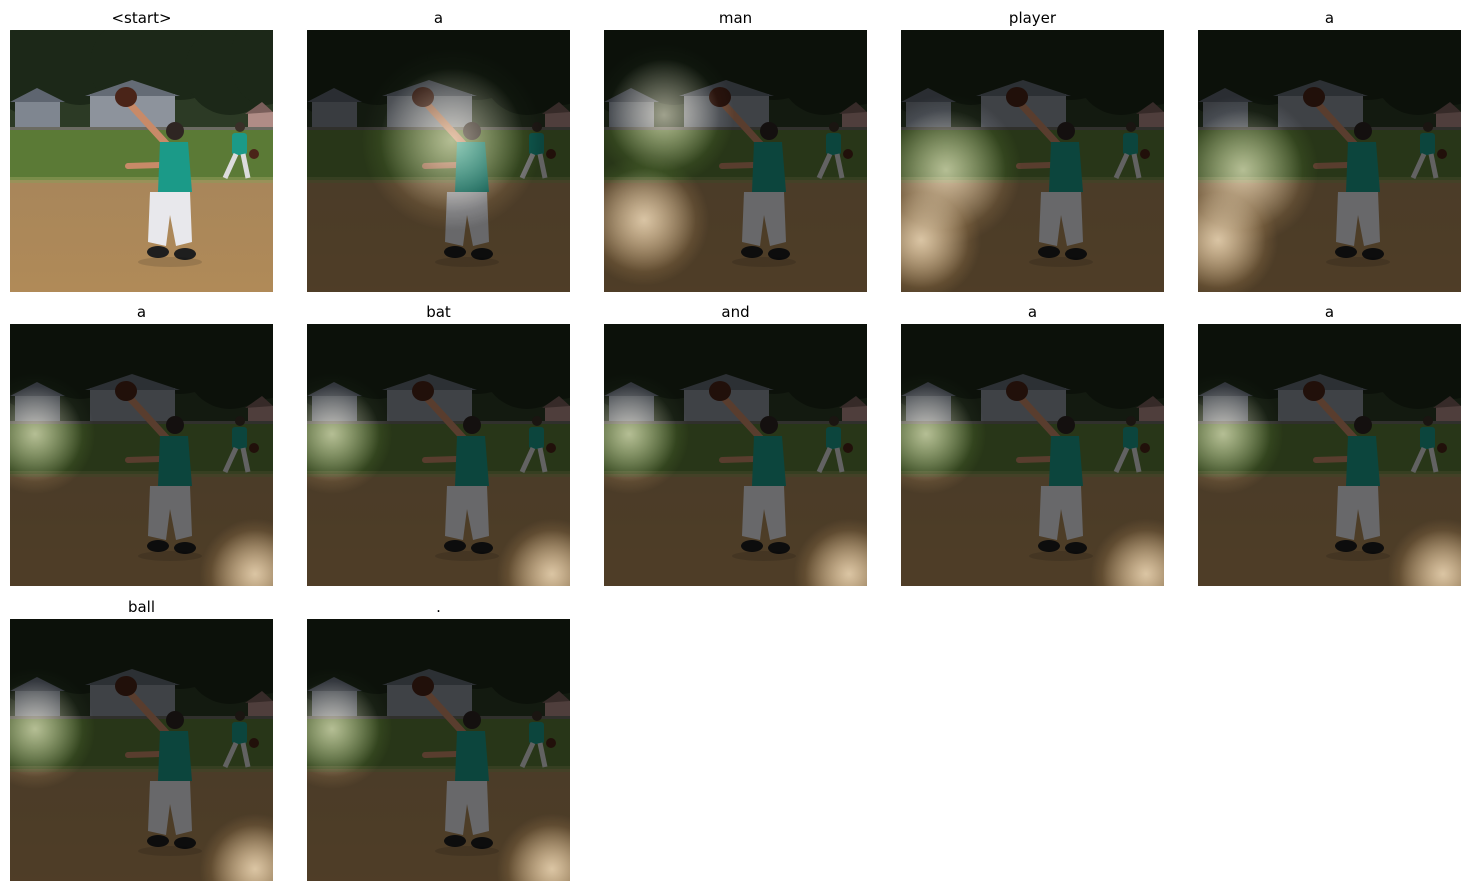 Image resolution: width=1470 pixels, height=891 pixels. I want to click on panel-word-label: <start>, so click(141, 18).